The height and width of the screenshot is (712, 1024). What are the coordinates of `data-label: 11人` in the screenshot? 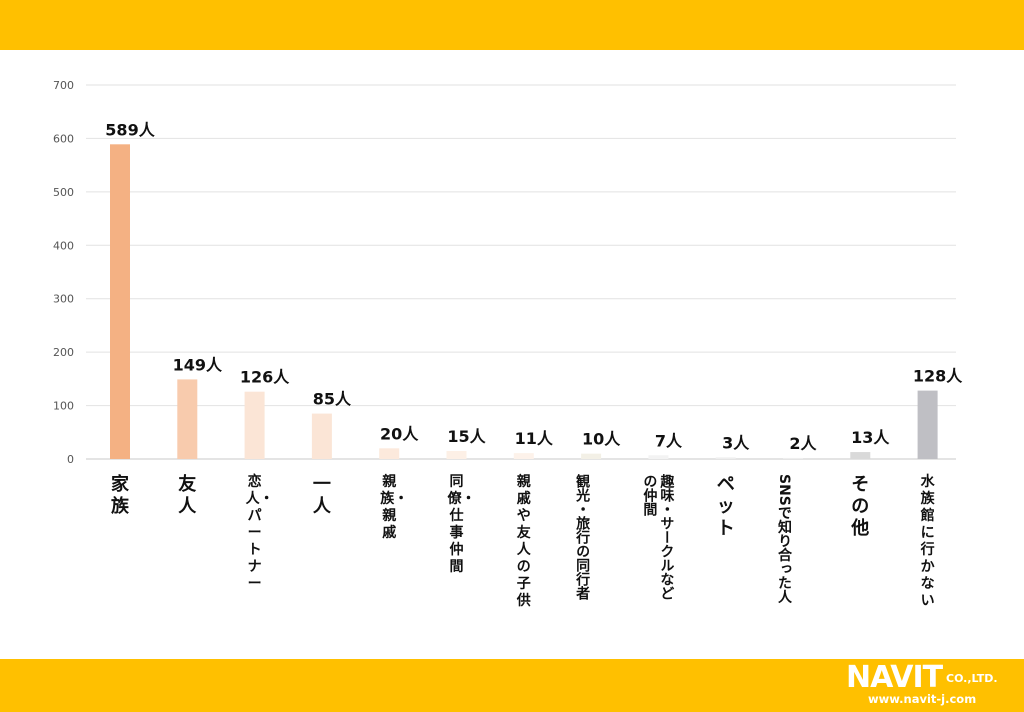 It's located at (534, 438).